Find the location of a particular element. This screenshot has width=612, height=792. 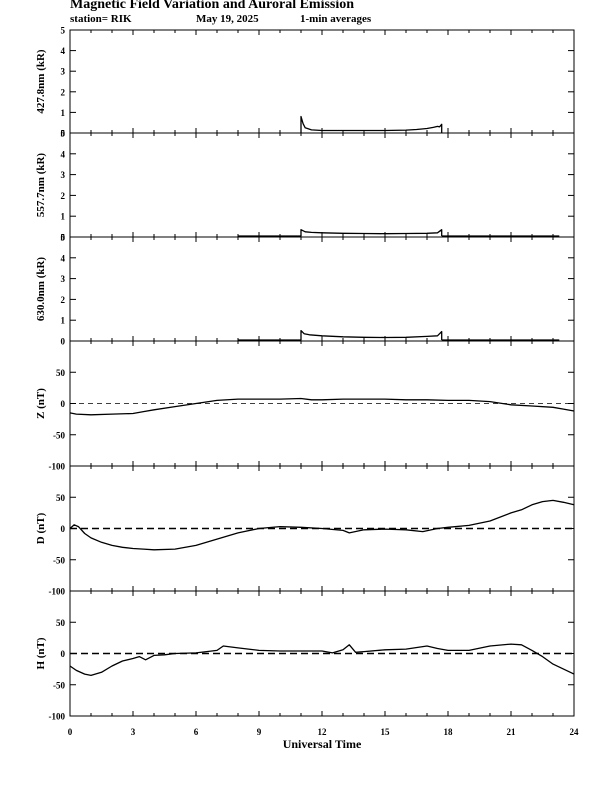

y-axis-label: 630.0nm (kR) is located at coordinates (41, 289).